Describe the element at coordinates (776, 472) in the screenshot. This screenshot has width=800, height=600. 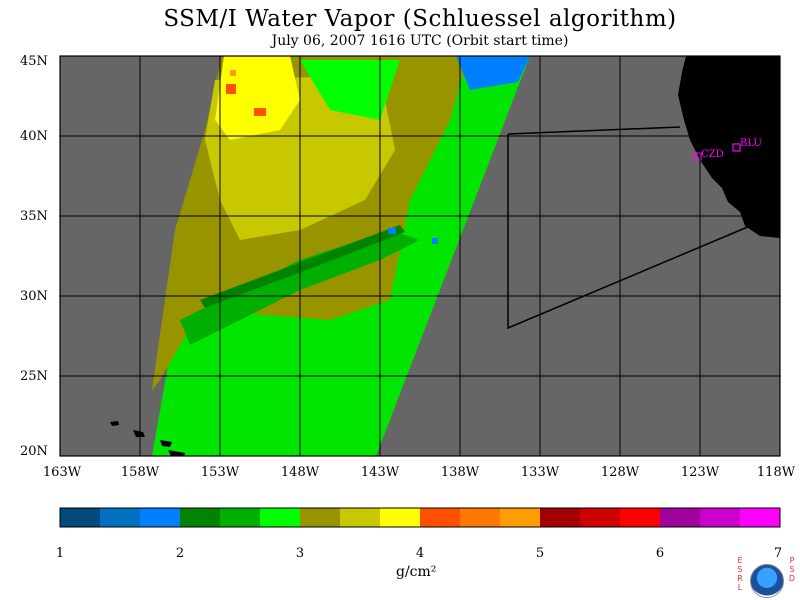
I see `lon-label-118w: 118W` at that location.